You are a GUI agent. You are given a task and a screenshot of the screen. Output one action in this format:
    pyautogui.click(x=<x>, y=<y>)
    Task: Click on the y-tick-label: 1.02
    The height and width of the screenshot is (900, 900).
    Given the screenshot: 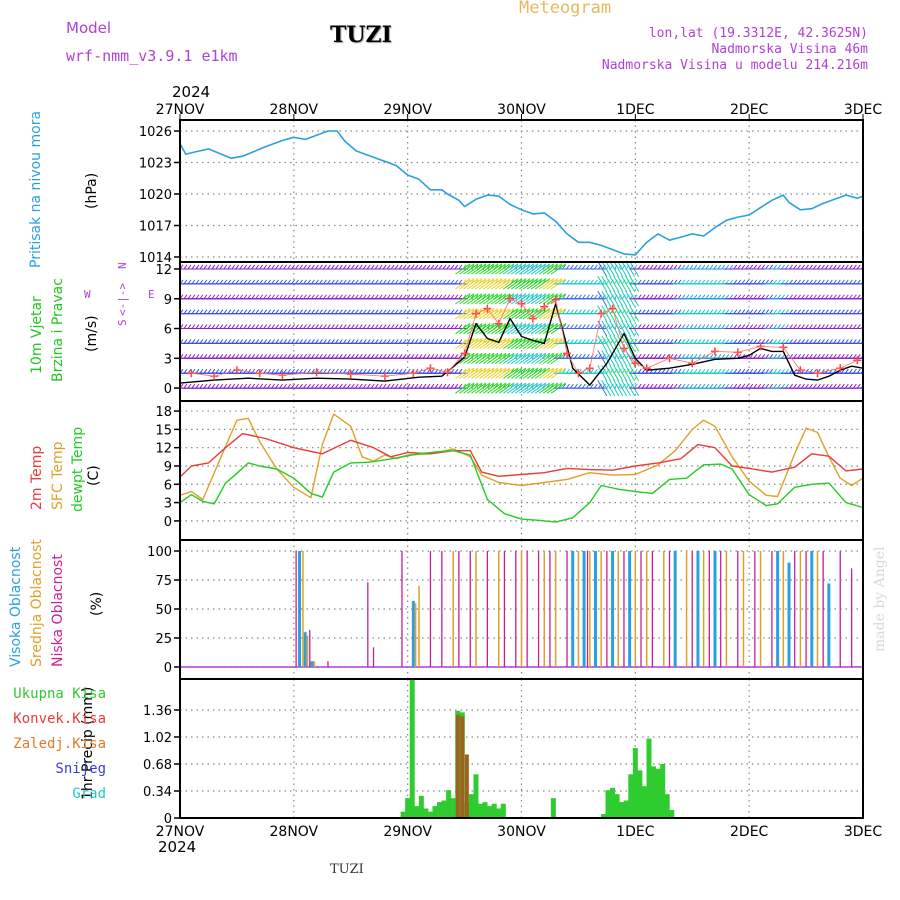 What is the action you would take?
    pyautogui.click(x=157, y=738)
    